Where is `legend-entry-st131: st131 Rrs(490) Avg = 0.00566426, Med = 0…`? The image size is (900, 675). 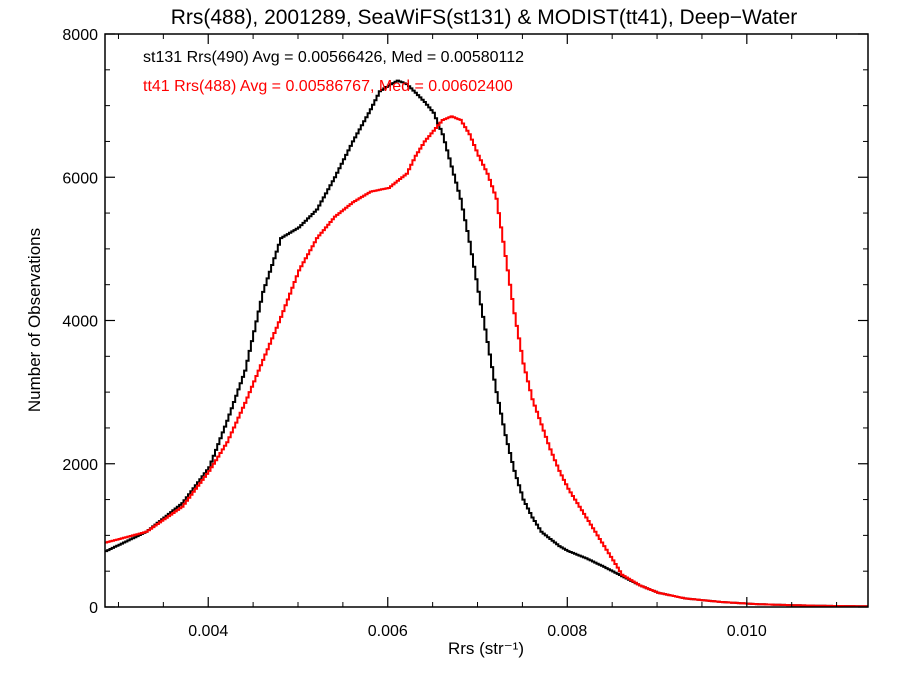
legend-entry-st131: st131 Rrs(490) Avg = 0.00566426, Med = 0… is located at coordinates (333, 57).